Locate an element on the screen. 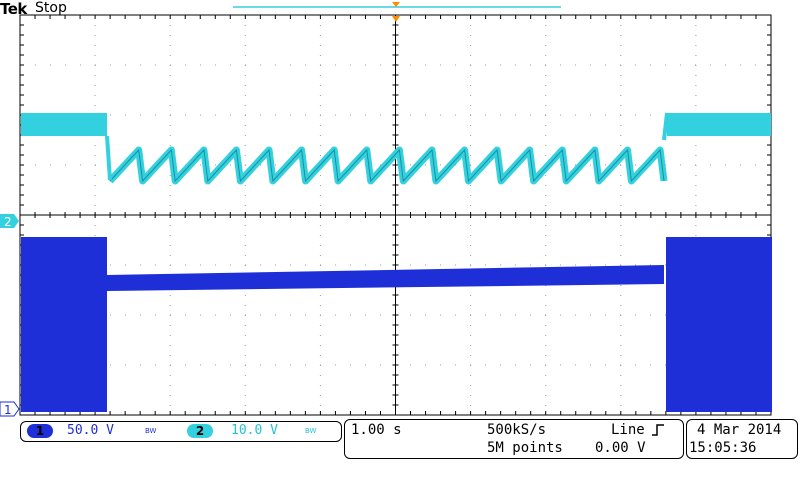 The image size is (800, 480). brand-logo: Tek is located at coordinates (13, 9).